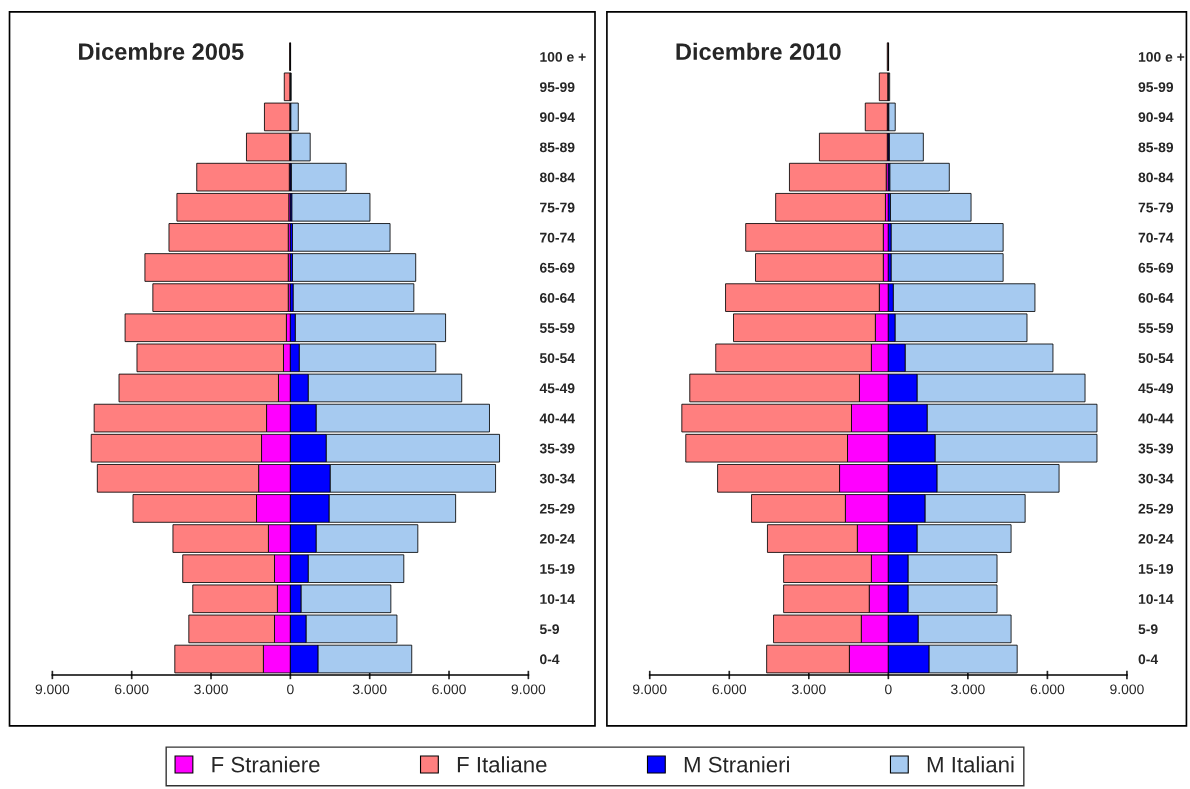 This screenshot has width=1190, height=789. Describe the element at coordinates (161, 51) in the screenshot. I see `chart-title: Dicembre 2005` at that location.